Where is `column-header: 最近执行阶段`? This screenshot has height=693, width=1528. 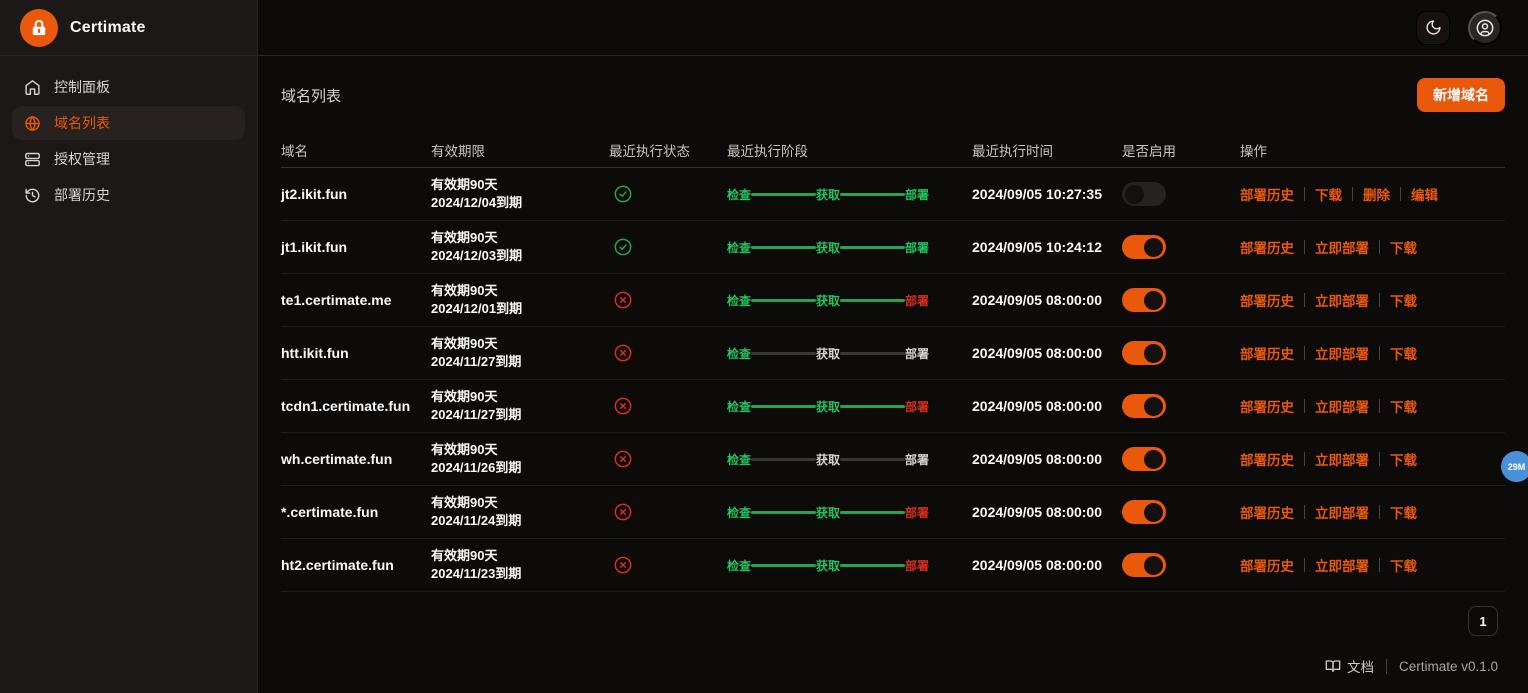
column-header: 最近执行阶段 is located at coordinates (767, 151).